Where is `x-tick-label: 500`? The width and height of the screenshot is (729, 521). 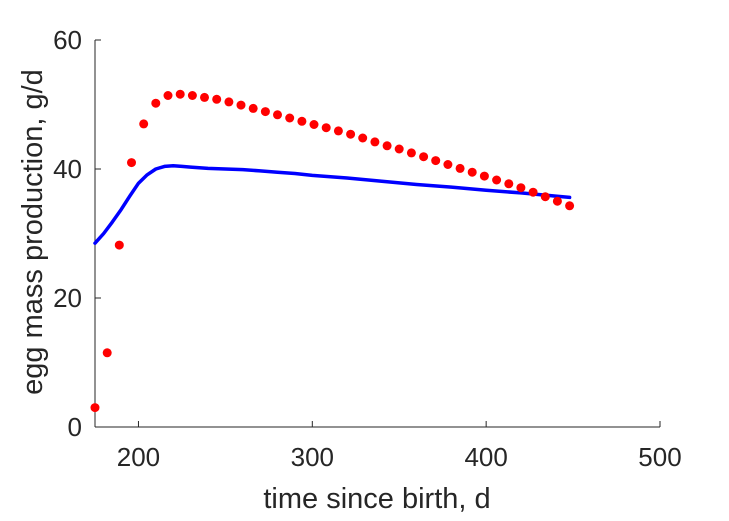 x-tick-label: 500 is located at coordinates (659, 457).